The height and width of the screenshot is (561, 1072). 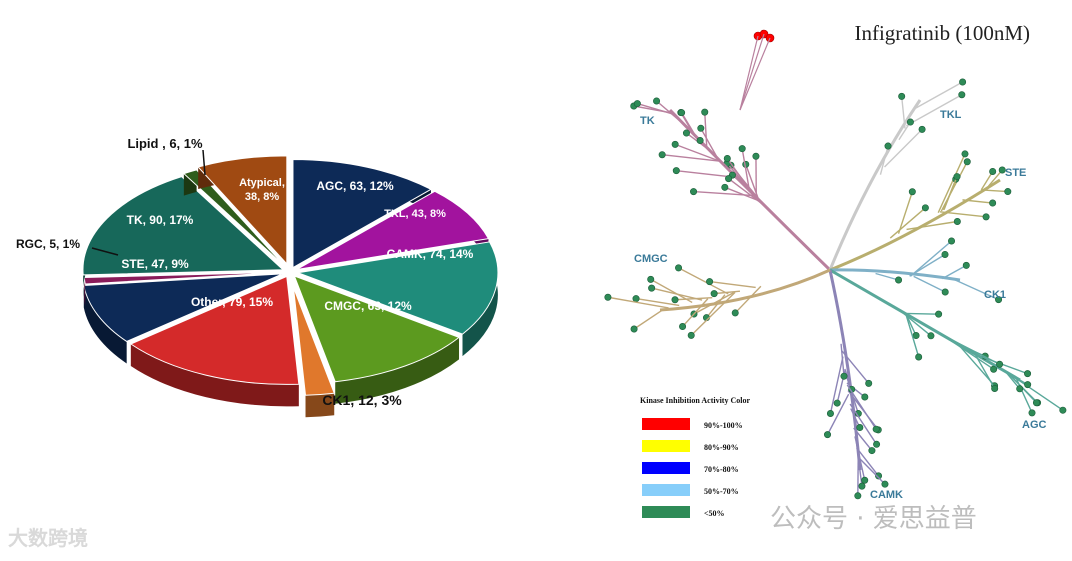 I want to click on pie-label-cmgc: CMGC, 63, 12%, so click(x=368, y=306).